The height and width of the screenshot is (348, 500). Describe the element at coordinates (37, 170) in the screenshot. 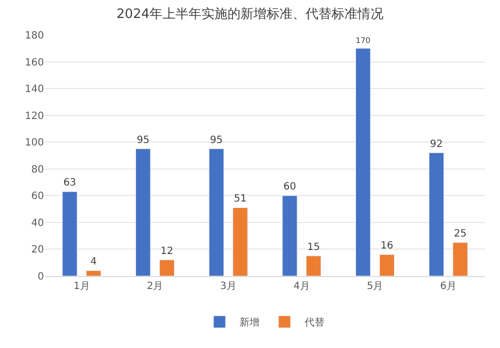

I see `y-tick-label: 80` at that location.